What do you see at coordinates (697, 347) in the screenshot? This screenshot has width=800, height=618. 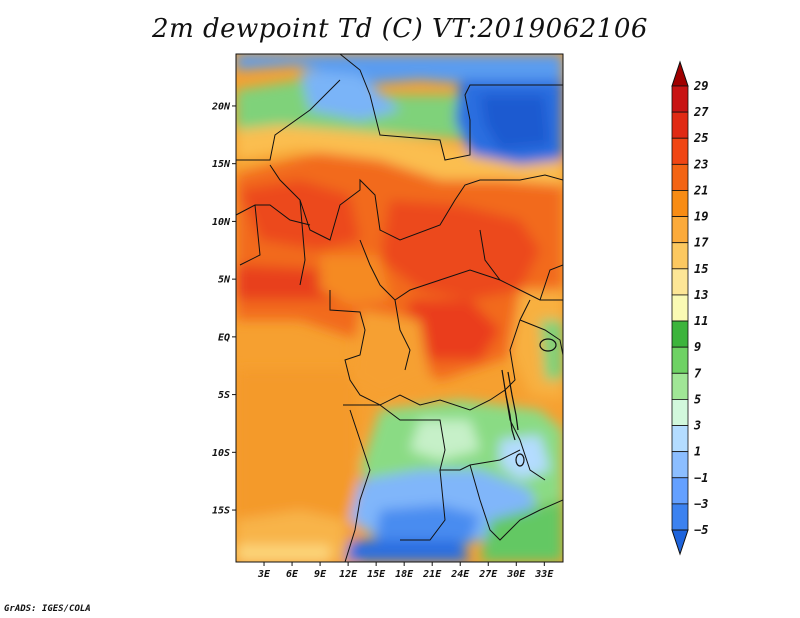 I see `colorbar-label: 9` at bounding box center [697, 347].